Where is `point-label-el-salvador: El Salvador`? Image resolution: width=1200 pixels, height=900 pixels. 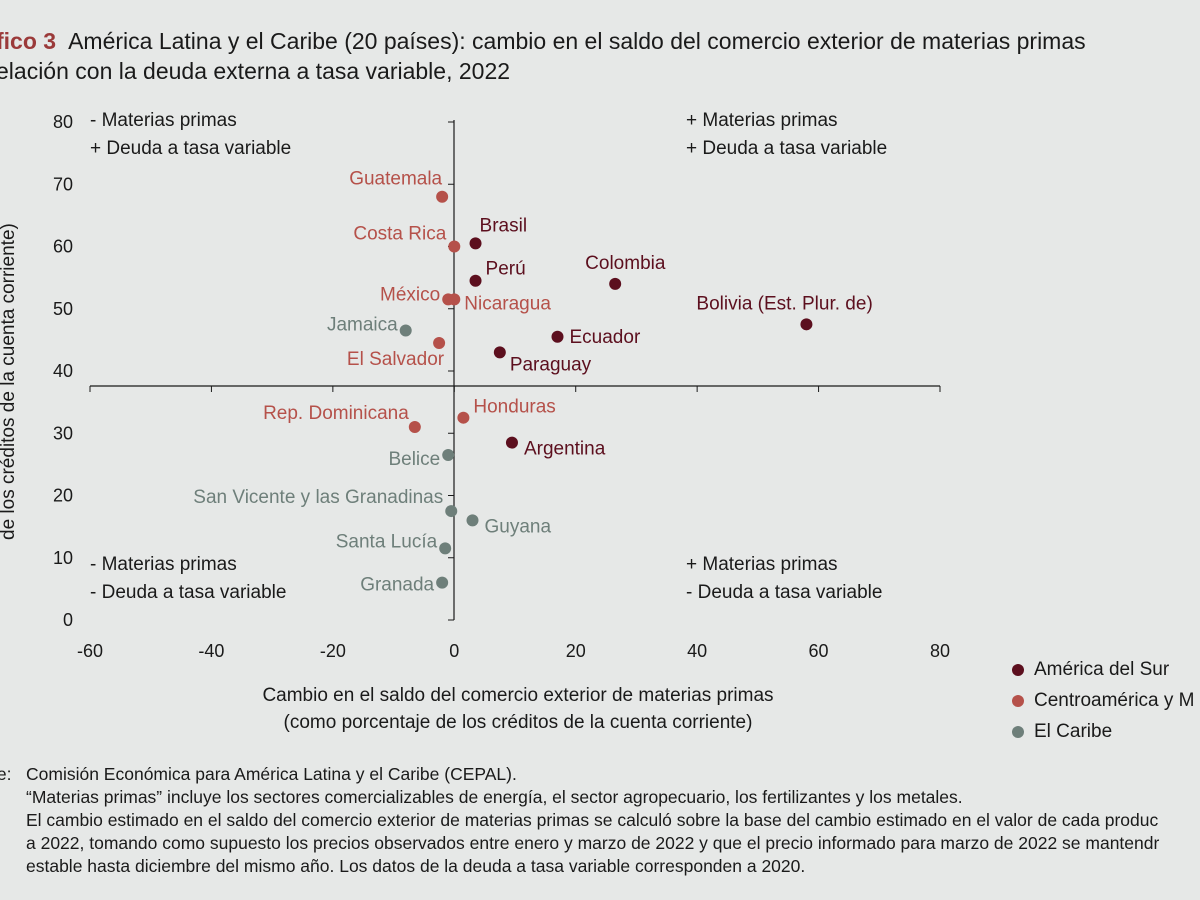
point-label-el-salvador: El Salvador is located at coordinates (396, 359).